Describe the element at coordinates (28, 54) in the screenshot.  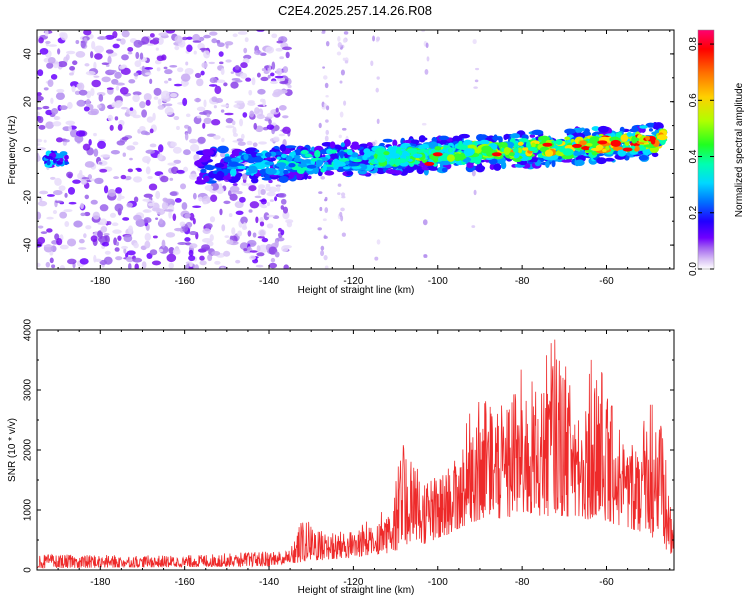
I see `spectrogram-ytick-label: 40` at that location.